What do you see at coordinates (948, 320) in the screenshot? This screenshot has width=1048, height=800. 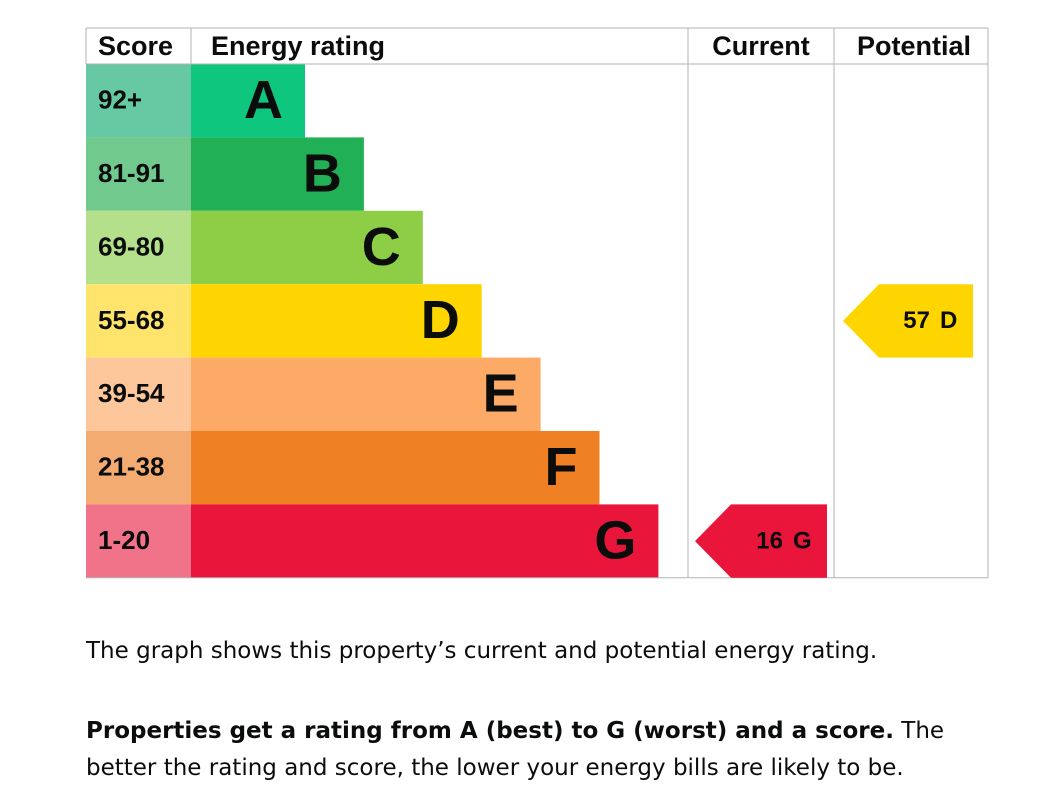 I see `potential-letter: D` at bounding box center [948, 320].